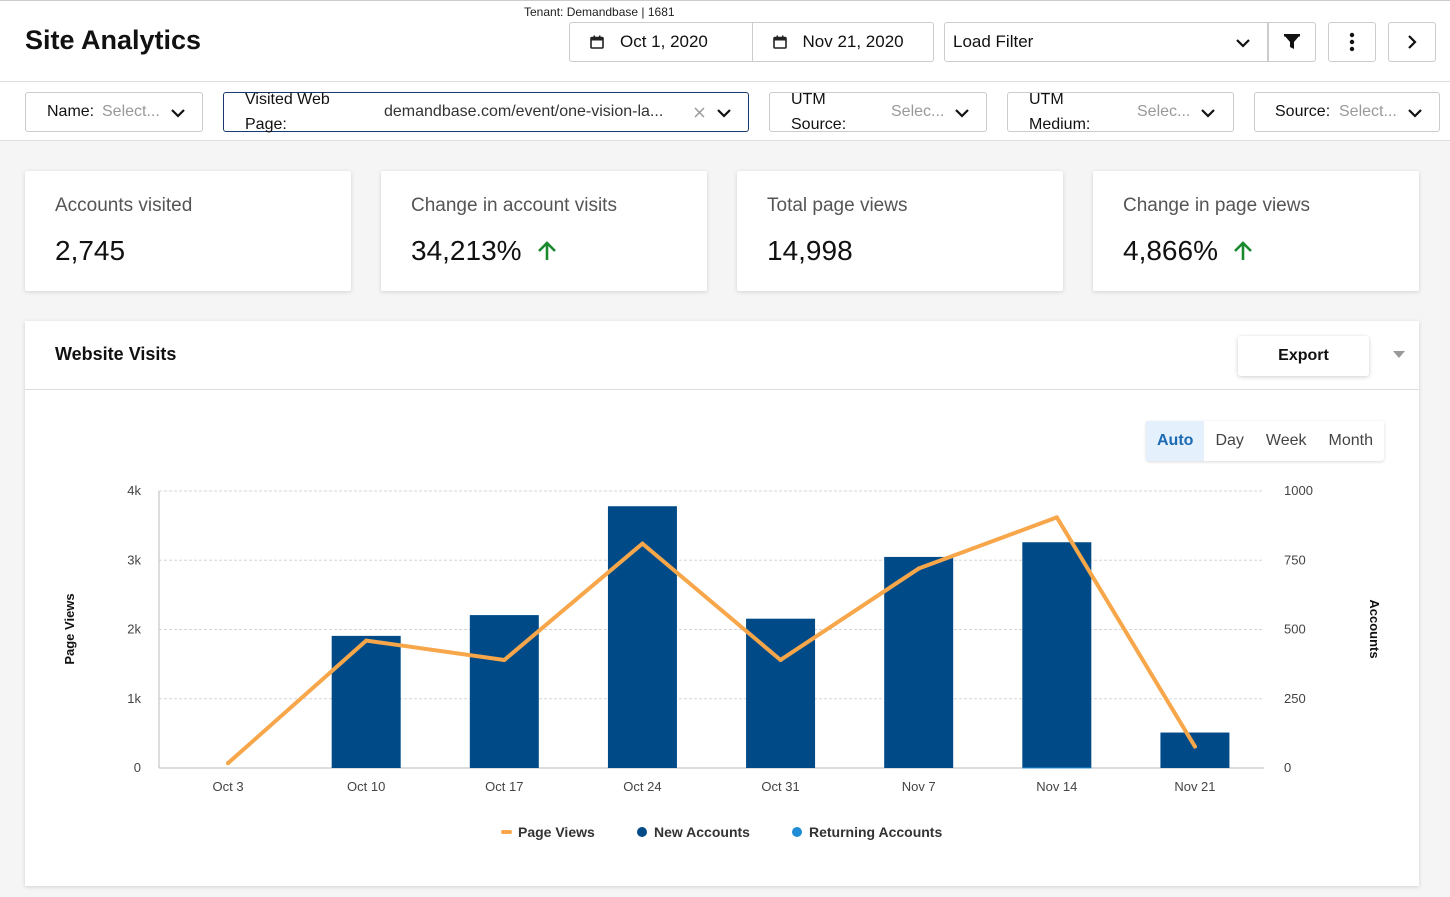 This screenshot has height=897, width=1450. I want to click on y-right-tick-label: 250, so click(1295, 698).